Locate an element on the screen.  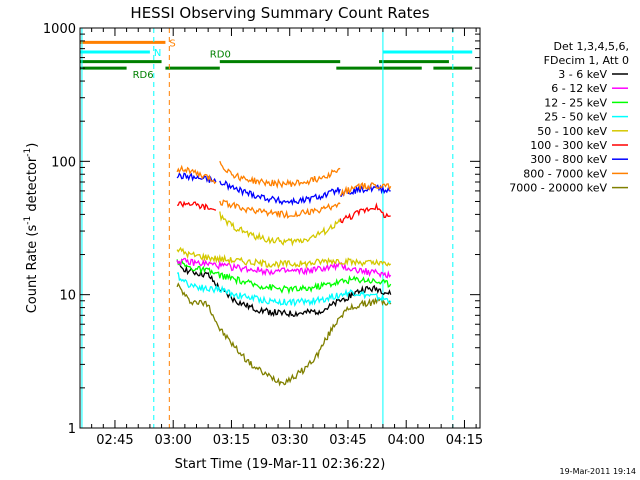
y-tick-label-0: 1 is located at coordinates (72, 429).